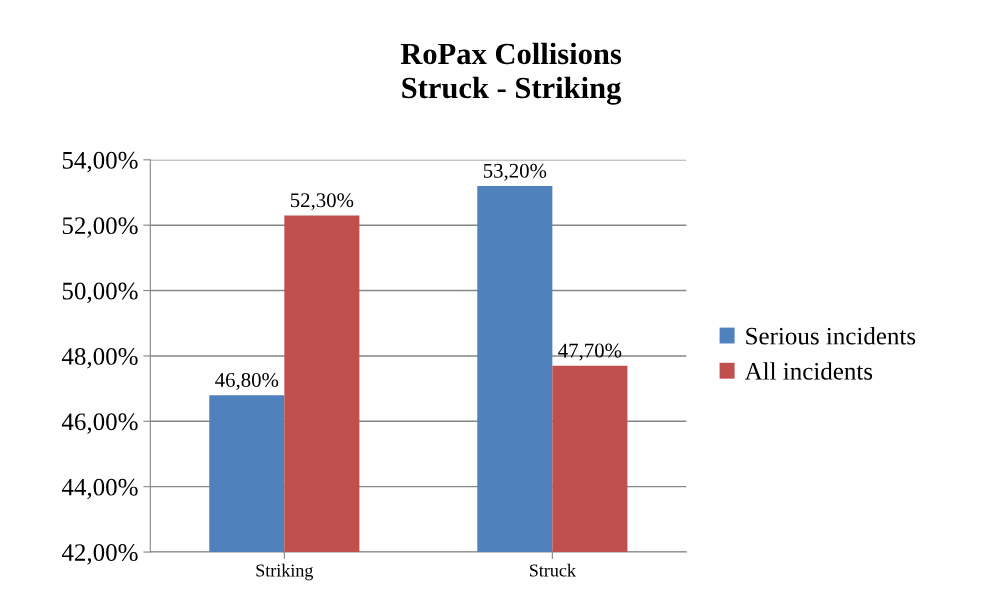 The height and width of the screenshot is (610, 1002). Describe the element at coordinates (515, 172) in the screenshot. I see `data-label: 53,20%` at that location.